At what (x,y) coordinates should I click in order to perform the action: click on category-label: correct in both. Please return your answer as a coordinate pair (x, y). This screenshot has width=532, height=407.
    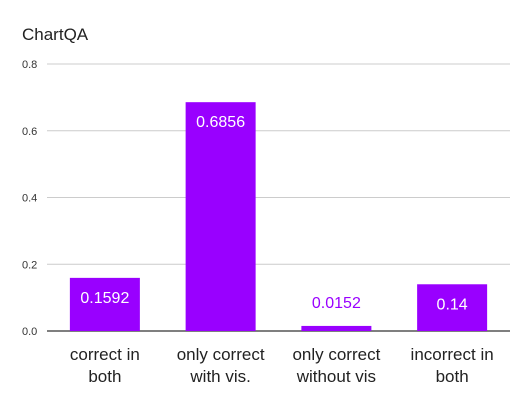
    Looking at the image, I should click on (105, 365).